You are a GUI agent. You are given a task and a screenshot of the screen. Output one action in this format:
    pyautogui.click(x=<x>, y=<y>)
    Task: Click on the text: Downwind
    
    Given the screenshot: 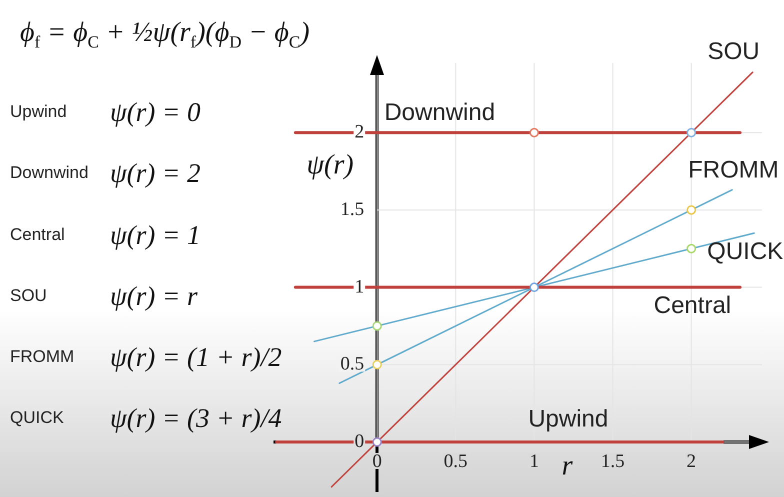 What is the action you would take?
    pyautogui.click(x=49, y=173)
    